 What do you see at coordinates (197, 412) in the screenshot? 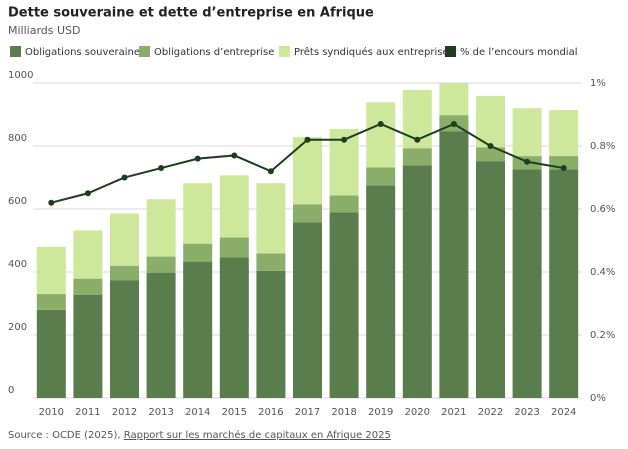
I see `x-tick-label: 2014` at bounding box center [197, 412].